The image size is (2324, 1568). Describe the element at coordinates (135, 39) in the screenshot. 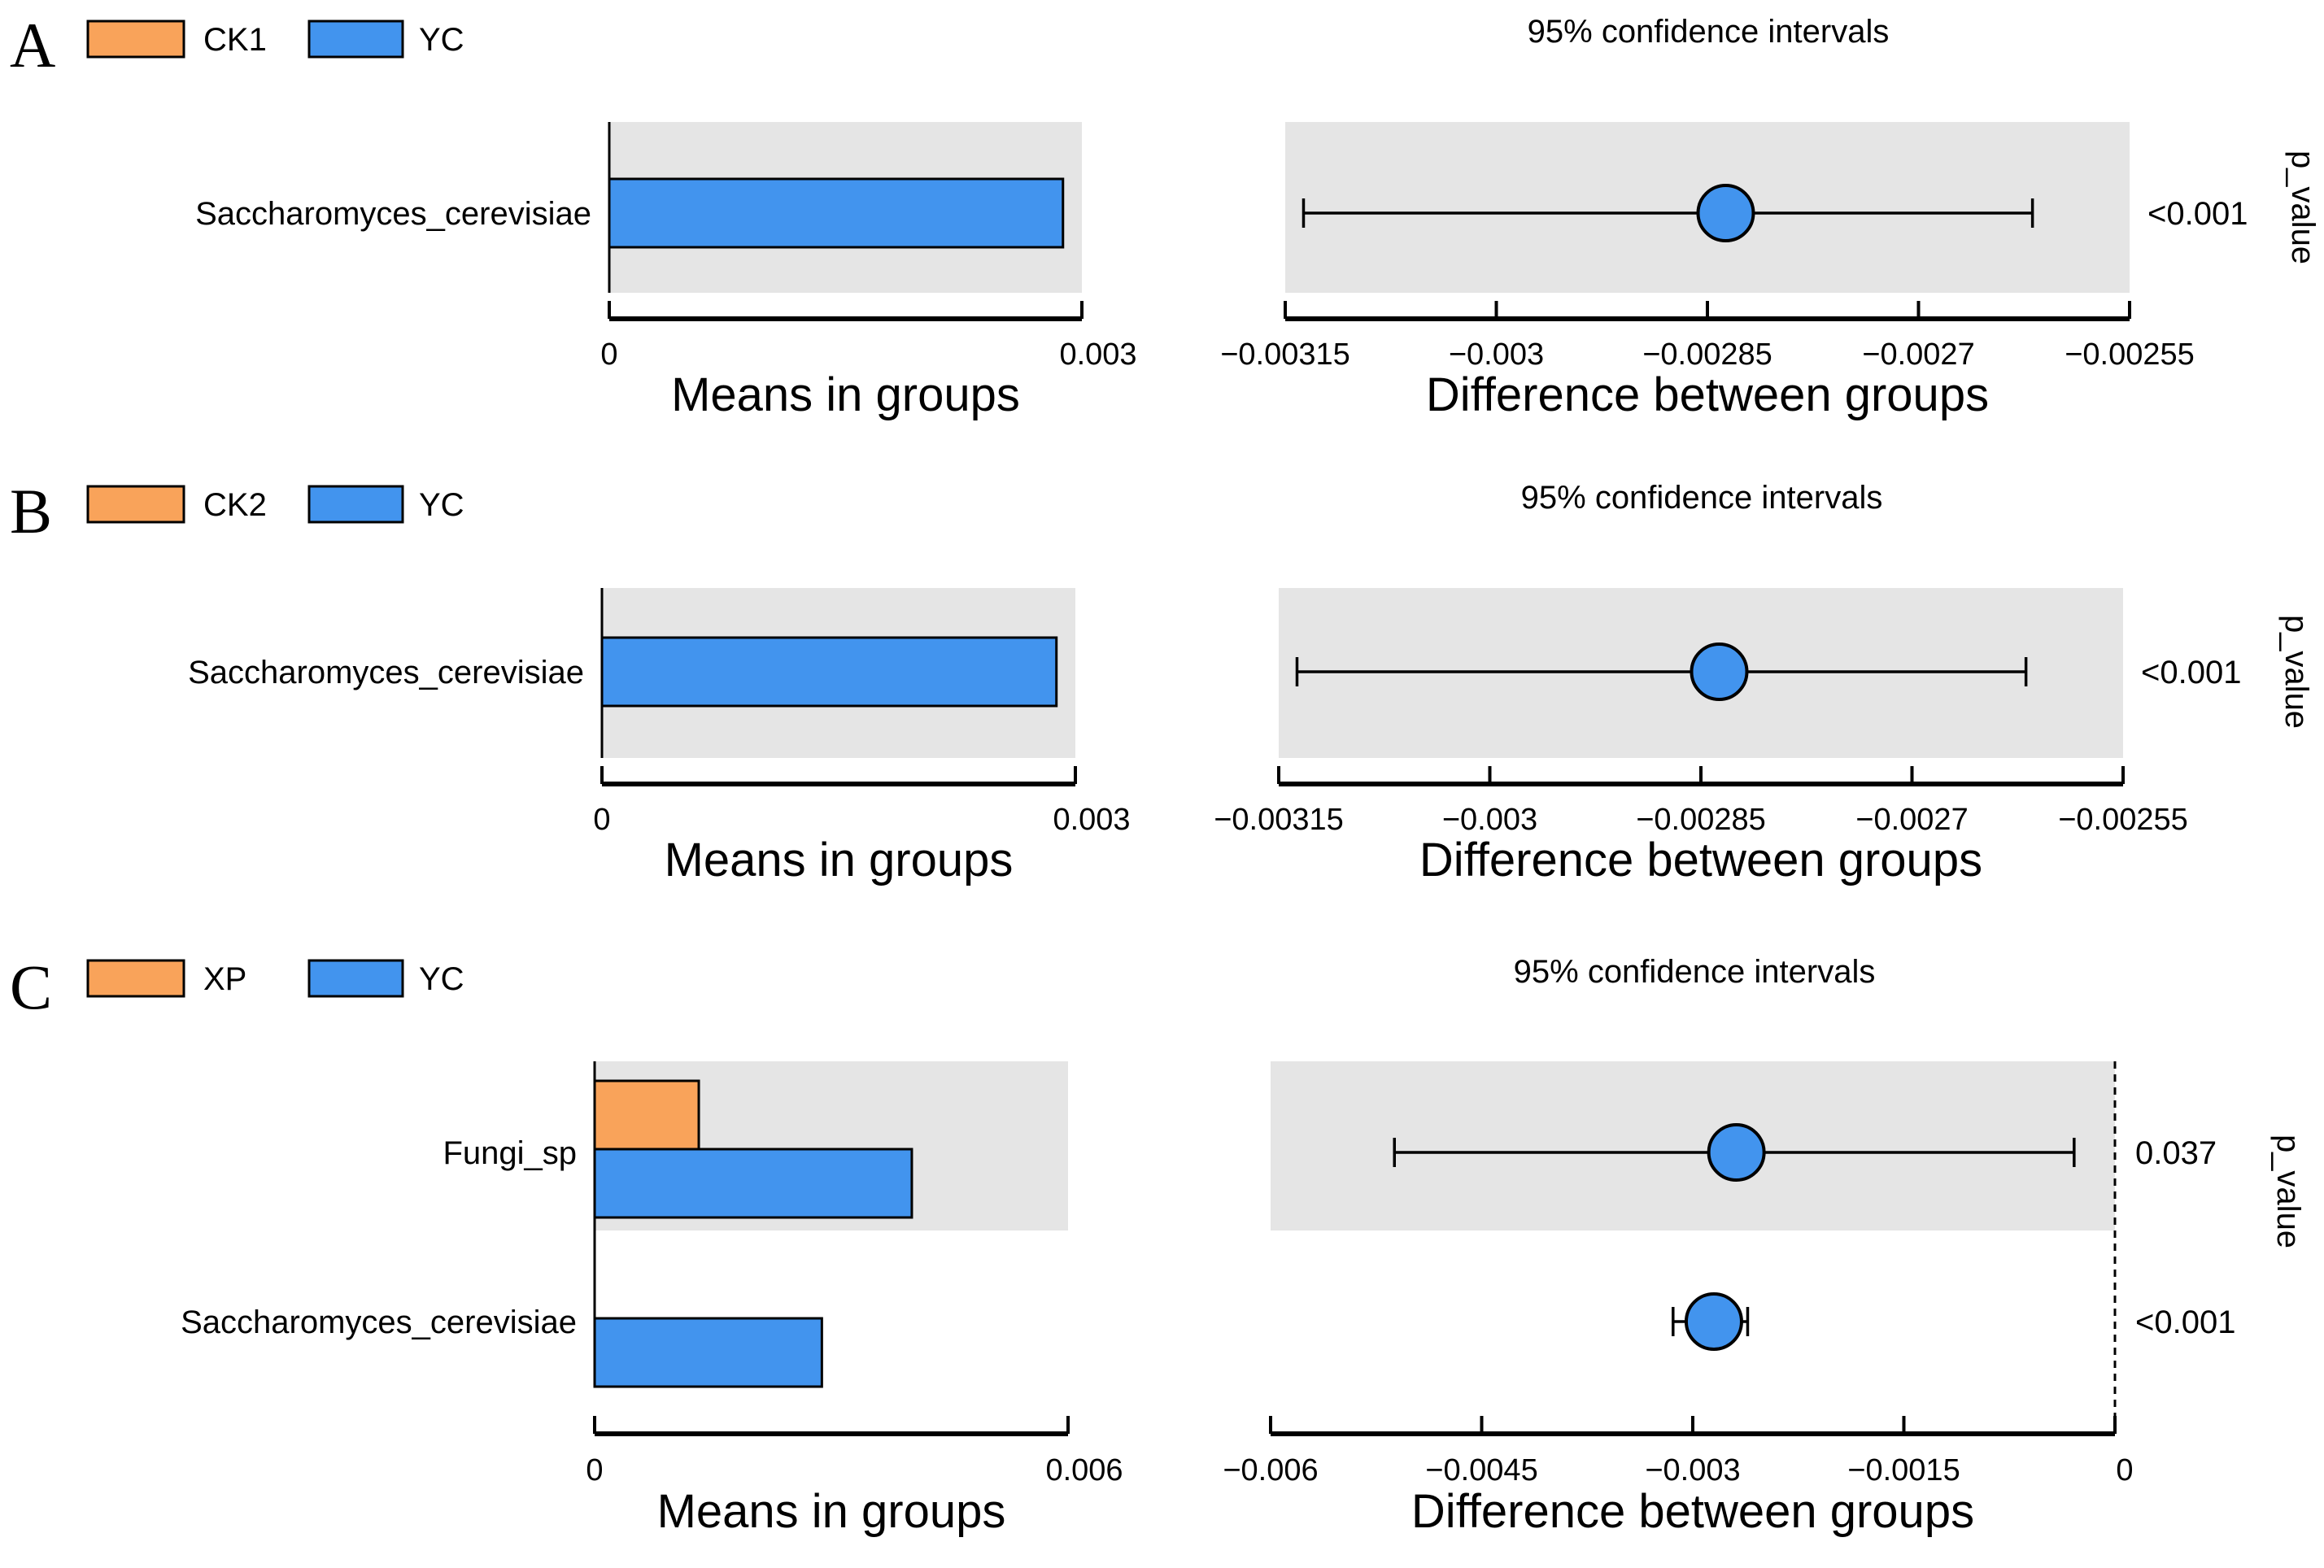

I see `legend-swatch-ck1` at that location.